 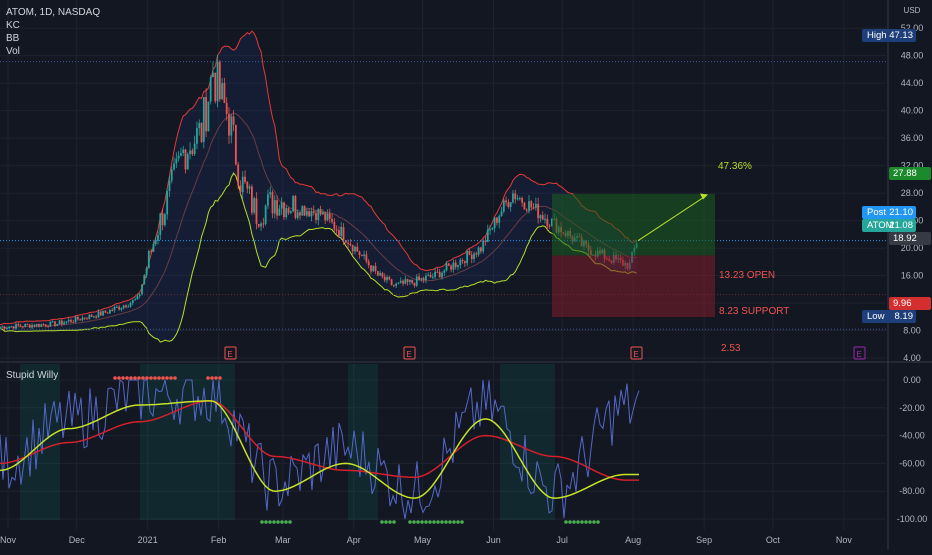 I want to click on symbol-title: ATOM, 1D, NASDAQ, so click(x=53, y=12).